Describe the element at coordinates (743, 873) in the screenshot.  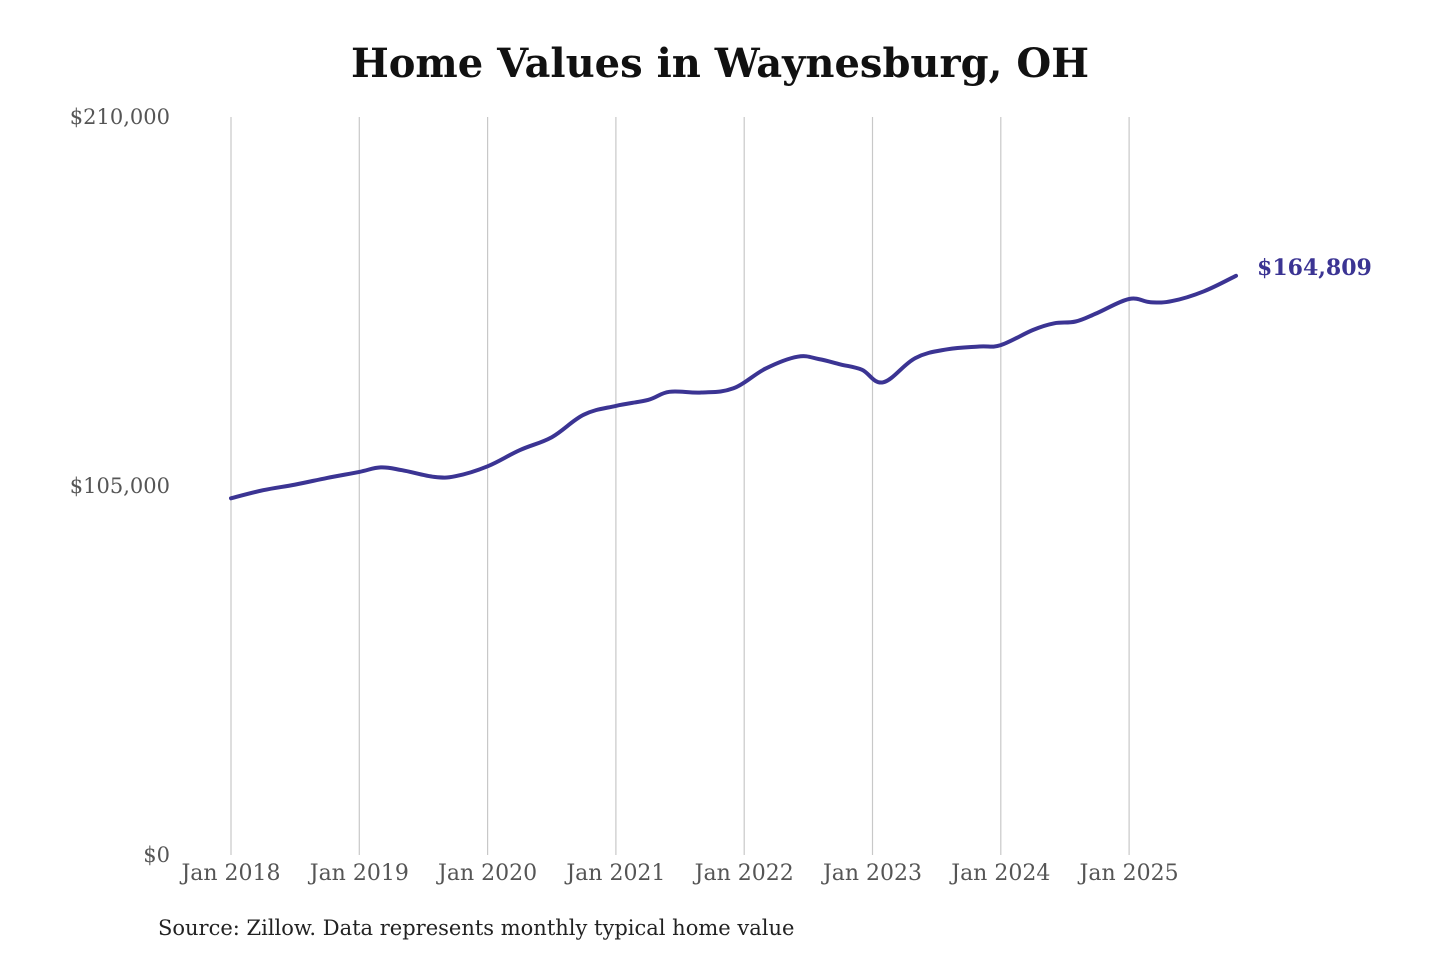
I see `x-tick-label: Jan 2022` at that location.